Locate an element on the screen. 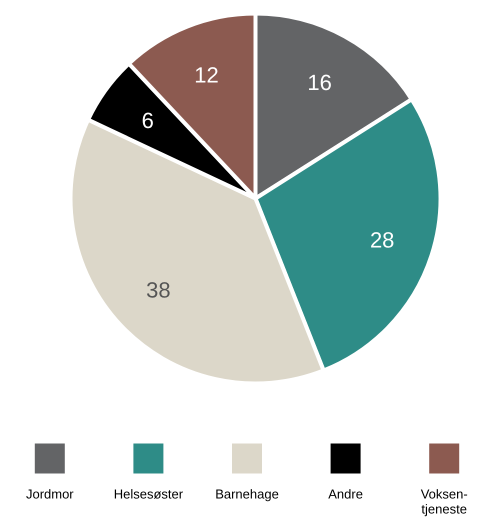  data-label: 28 is located at coordinates (382, 240).